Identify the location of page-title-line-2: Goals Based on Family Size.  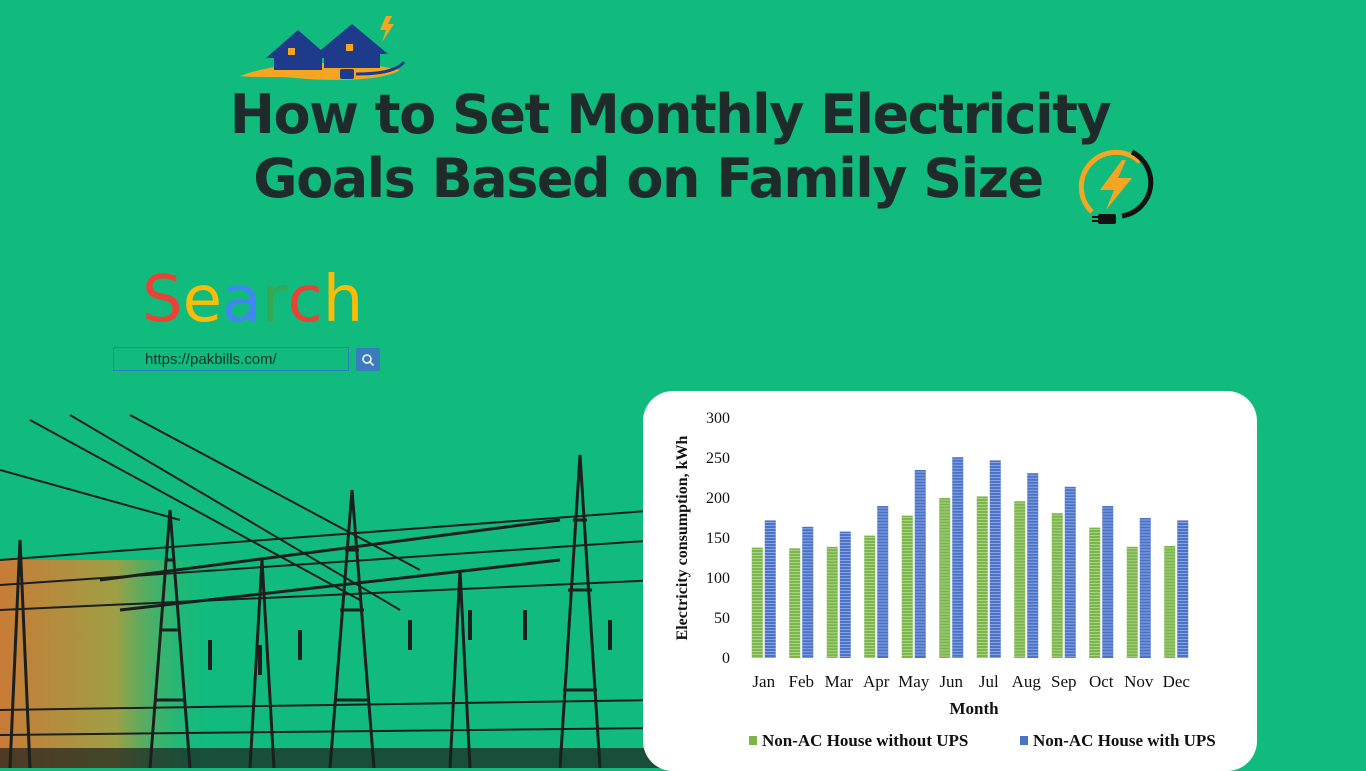
(648, 178).